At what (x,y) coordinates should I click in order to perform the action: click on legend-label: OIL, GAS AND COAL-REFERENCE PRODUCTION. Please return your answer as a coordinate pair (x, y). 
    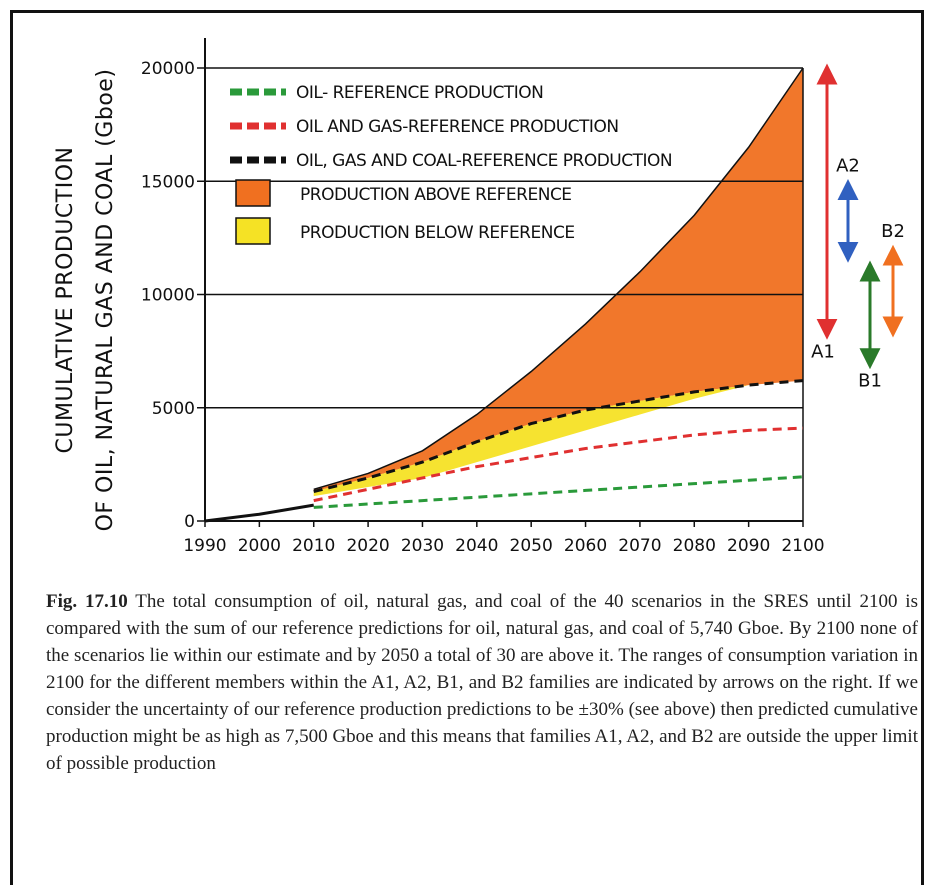
    Looking at the image, I should click on (484, 161).